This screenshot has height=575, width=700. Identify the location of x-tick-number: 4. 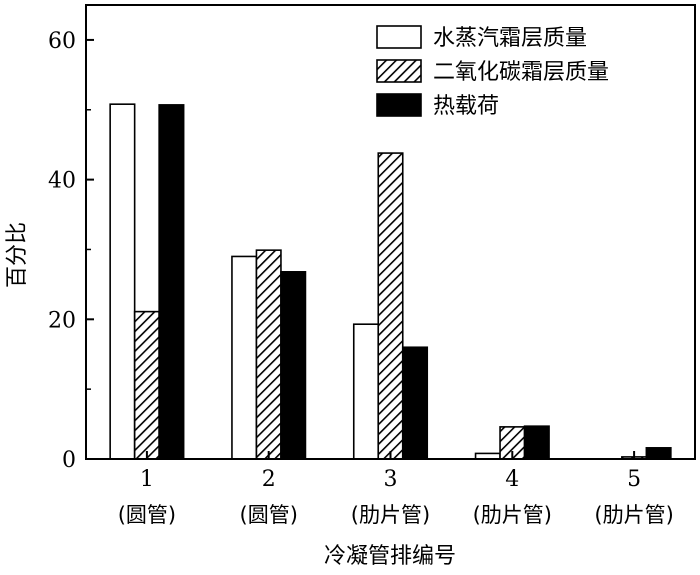
(512, 479).